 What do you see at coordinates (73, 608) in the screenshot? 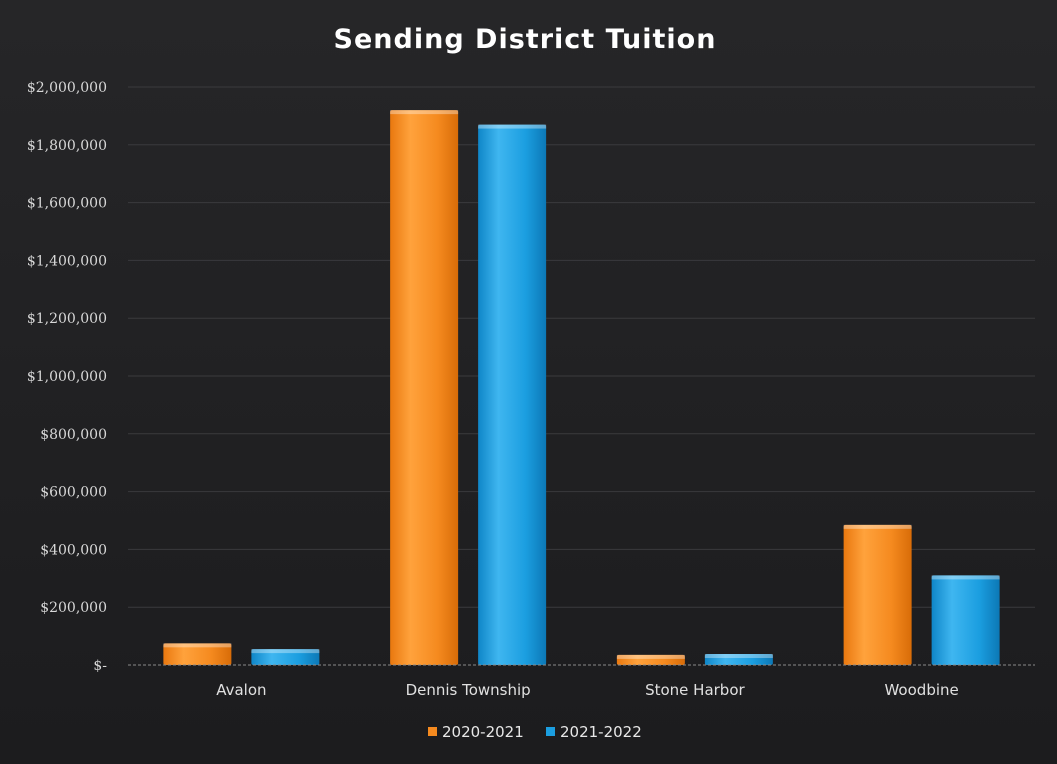
I see `y-tick-label: $200,000` at bounding box center [73, 608].